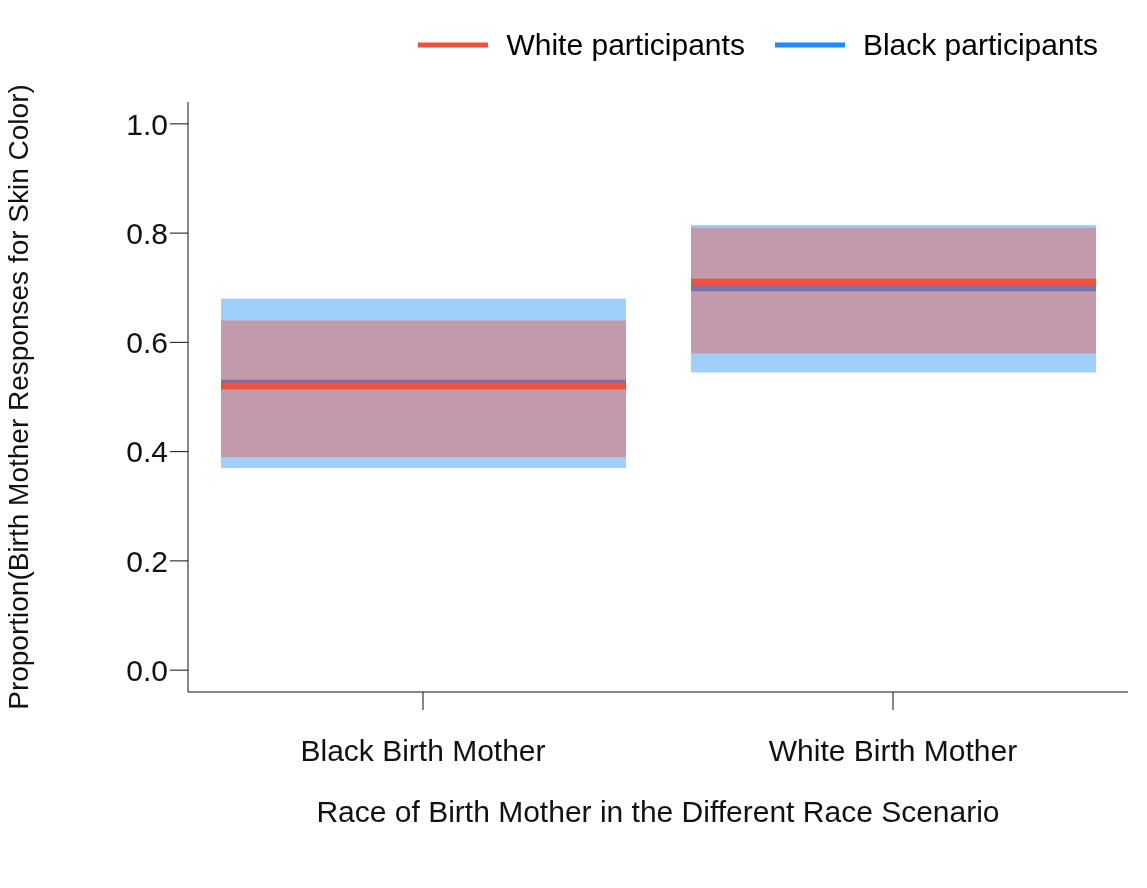 This screenshot has height=888, width=1147. I want to click on y-tick-label: 0.0, so click(147, 670).